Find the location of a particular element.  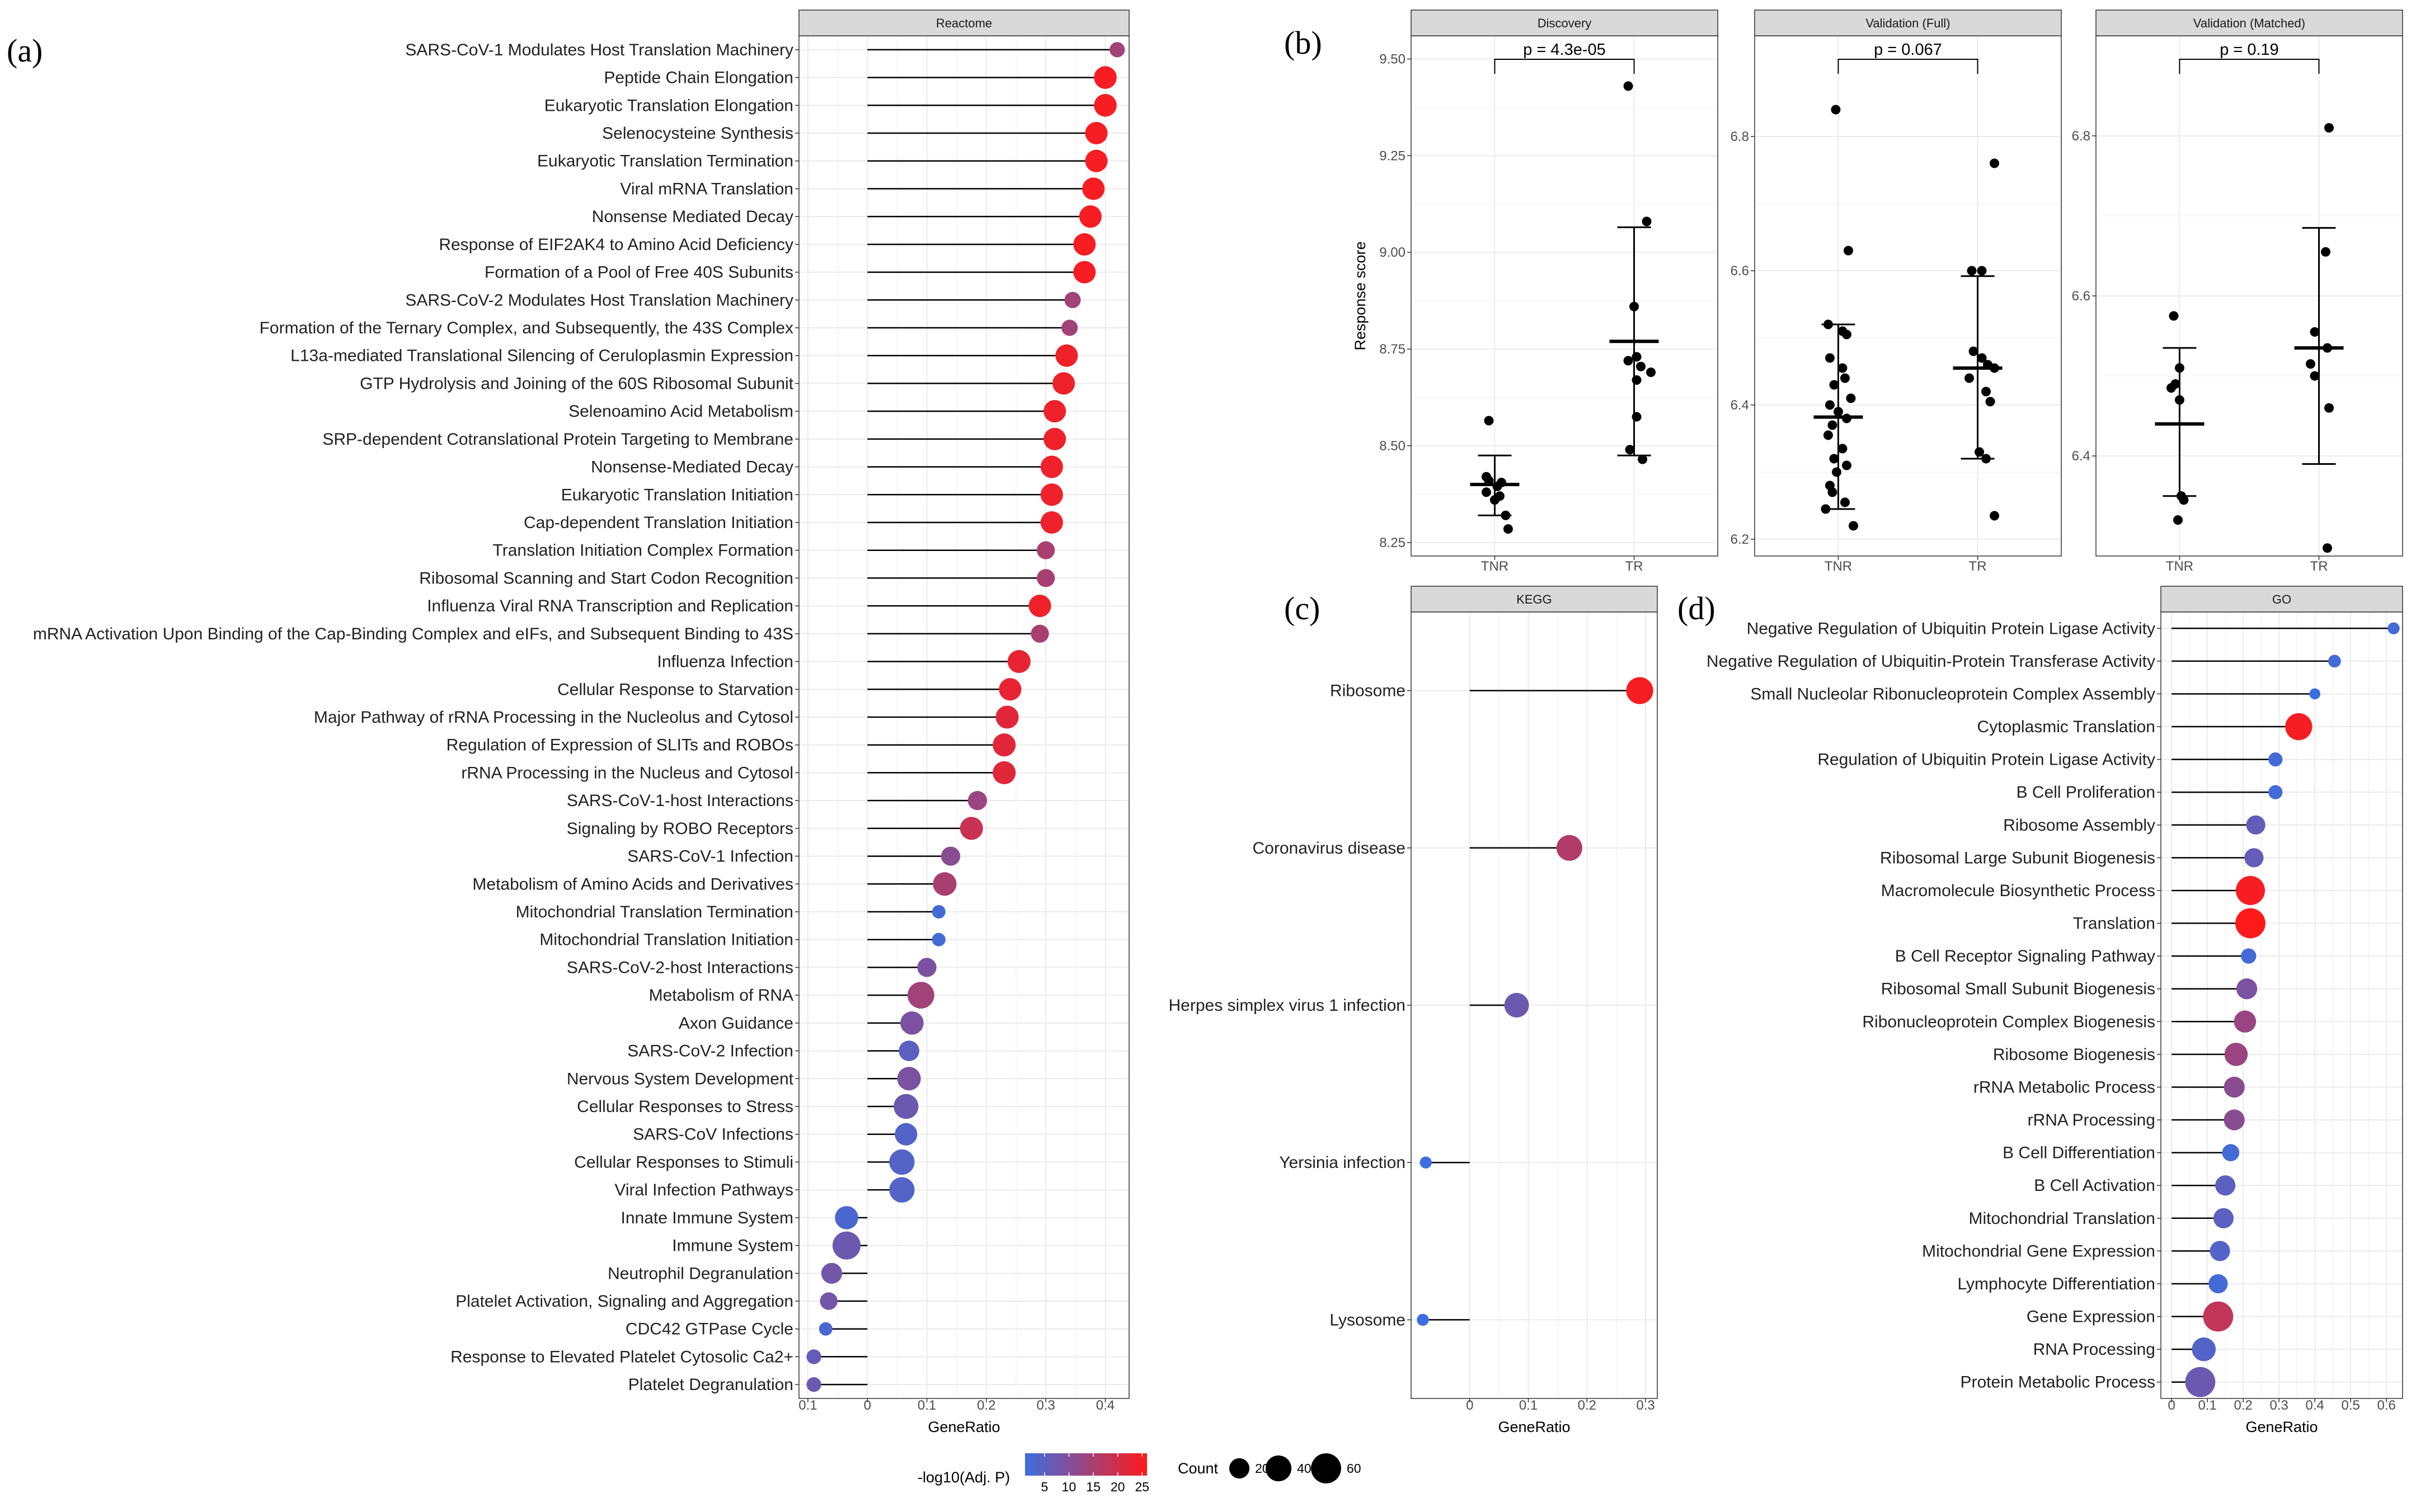

category-label: Neutrophil Degranulation is located at coordinates (700, 1274).